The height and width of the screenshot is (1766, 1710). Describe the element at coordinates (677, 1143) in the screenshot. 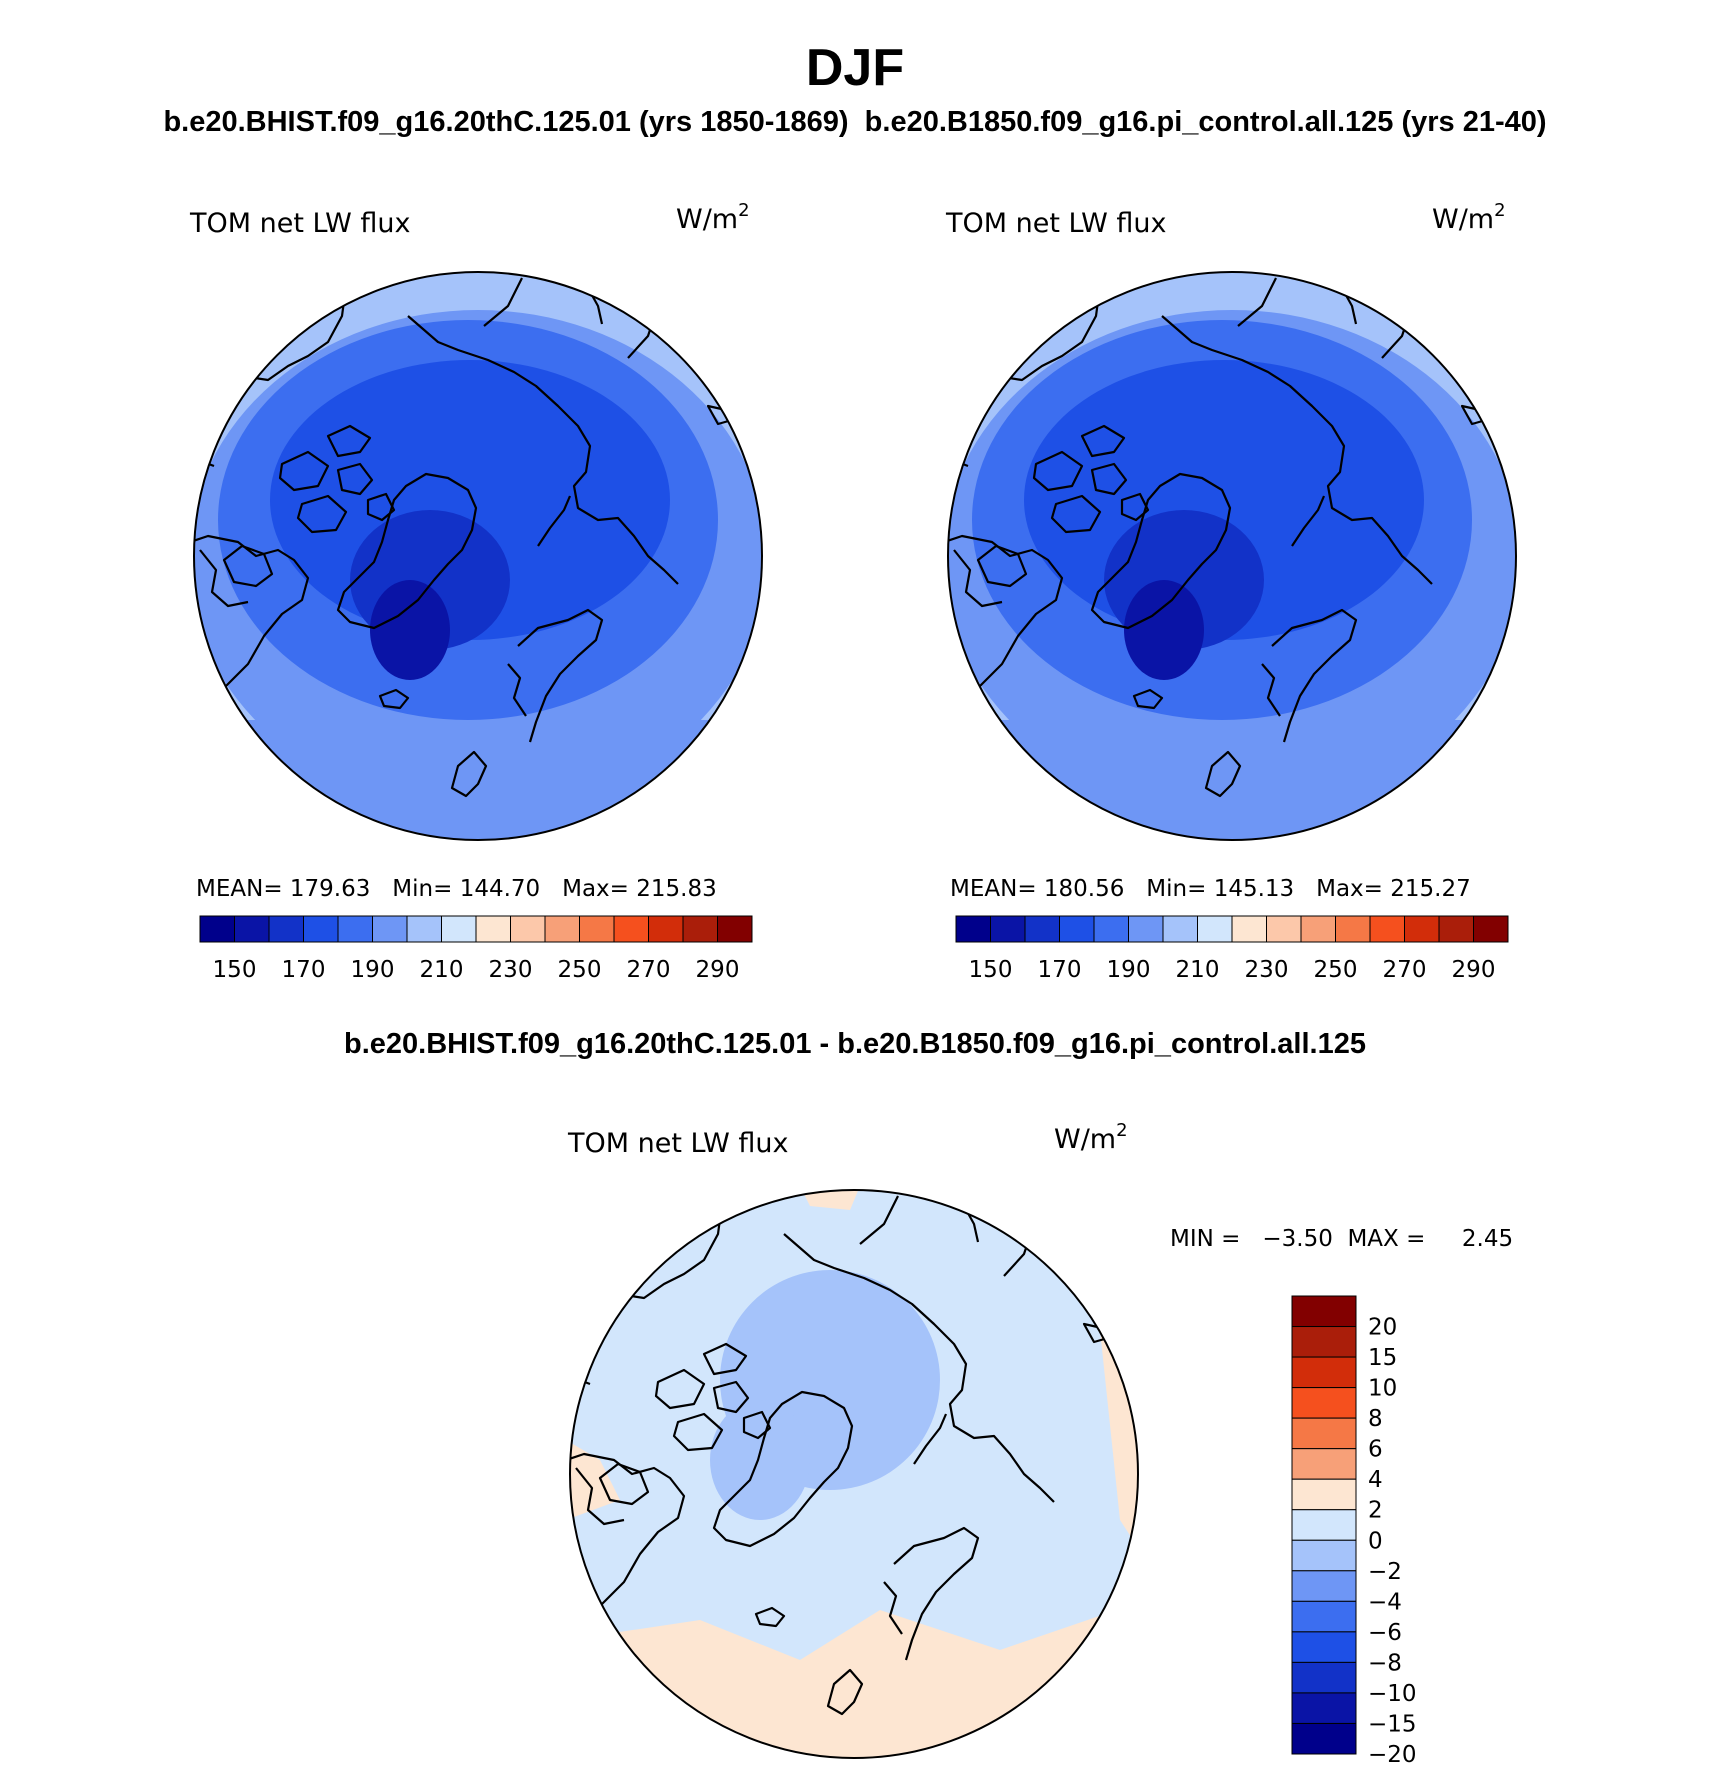

I see `panel3-variable: TOM net LW flux` at that location.